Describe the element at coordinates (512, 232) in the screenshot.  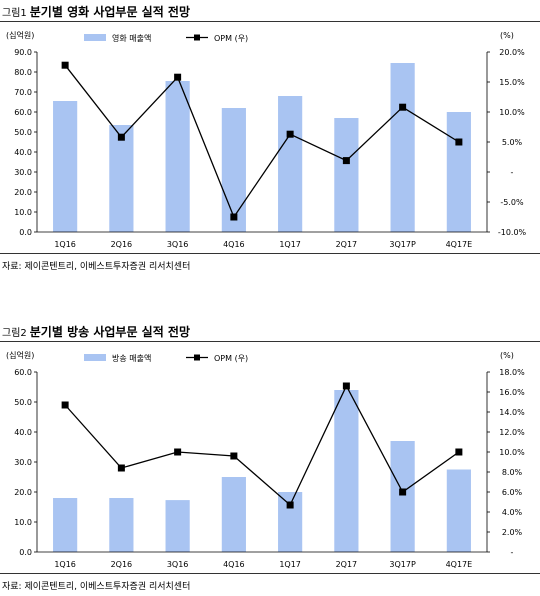
I see `right-tick-label: -10.0%` at that location.